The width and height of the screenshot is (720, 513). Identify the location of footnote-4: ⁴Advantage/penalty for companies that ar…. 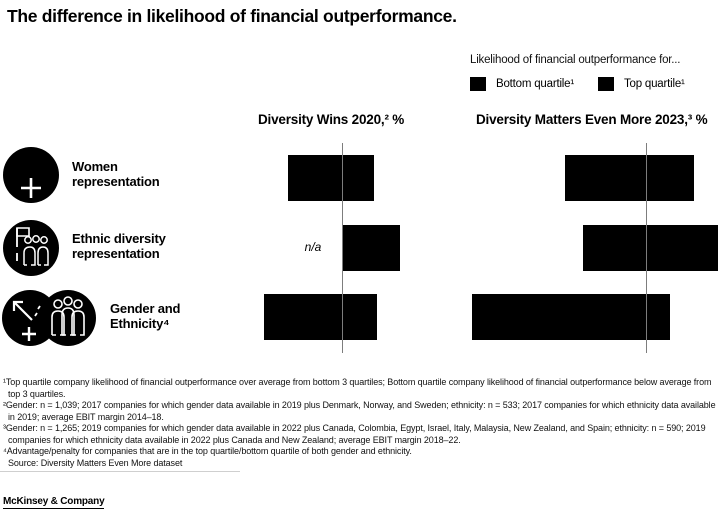
(207, 451).